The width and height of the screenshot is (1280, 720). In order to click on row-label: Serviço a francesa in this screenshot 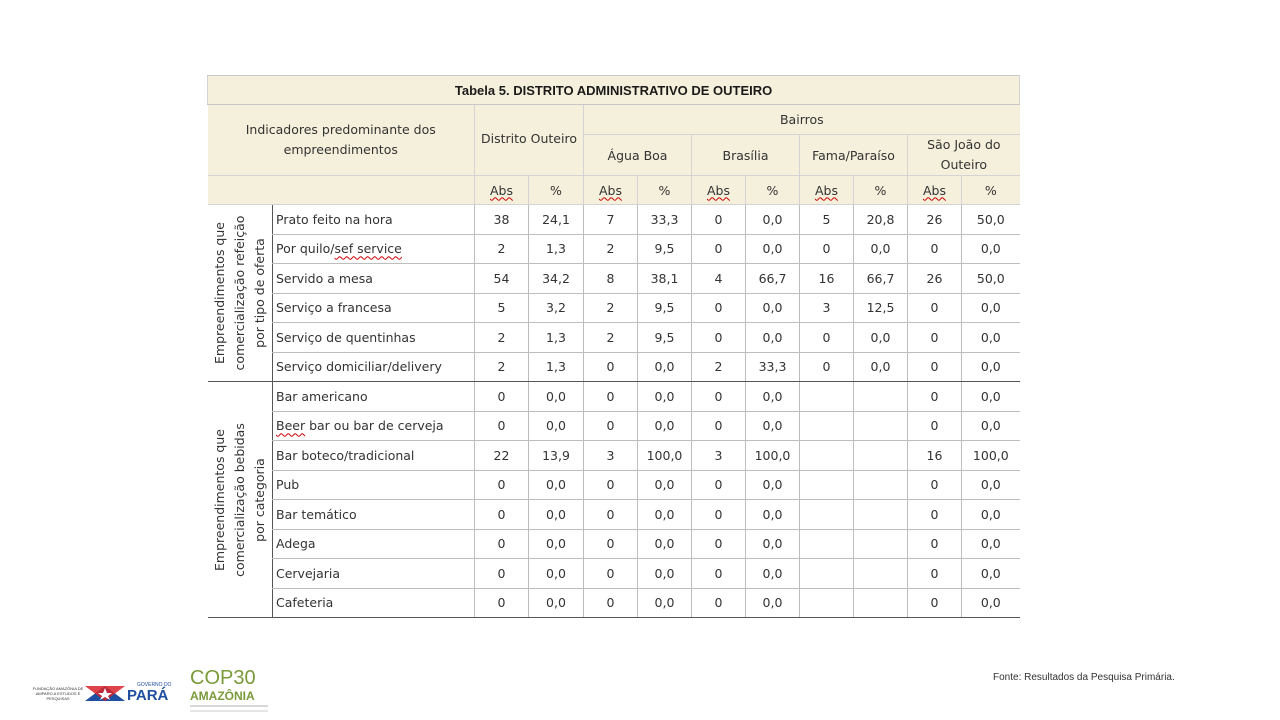, I will do `click(373, 308)`.